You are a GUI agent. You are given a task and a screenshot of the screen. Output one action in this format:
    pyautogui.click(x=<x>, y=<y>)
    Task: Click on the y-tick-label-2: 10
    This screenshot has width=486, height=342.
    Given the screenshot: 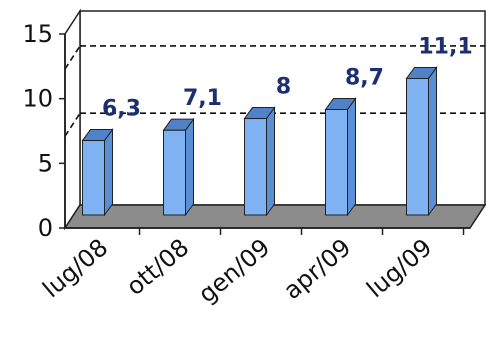 What is the action you would take?
    pyautogui.click(x=37, y=99)
    